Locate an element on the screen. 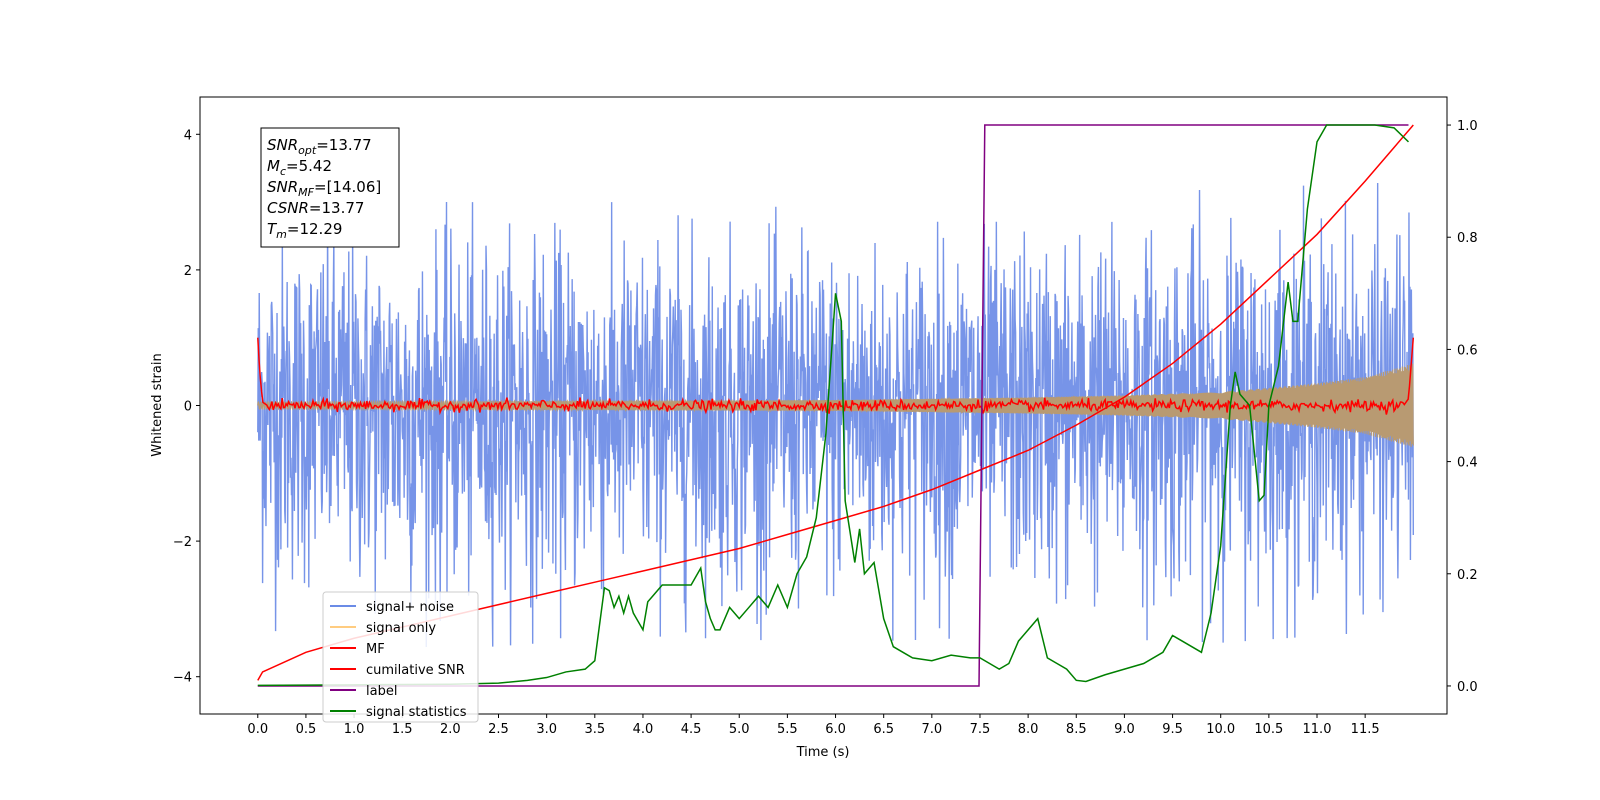  x-tick-label: 8.0 is located at coordinates (1028, 729).